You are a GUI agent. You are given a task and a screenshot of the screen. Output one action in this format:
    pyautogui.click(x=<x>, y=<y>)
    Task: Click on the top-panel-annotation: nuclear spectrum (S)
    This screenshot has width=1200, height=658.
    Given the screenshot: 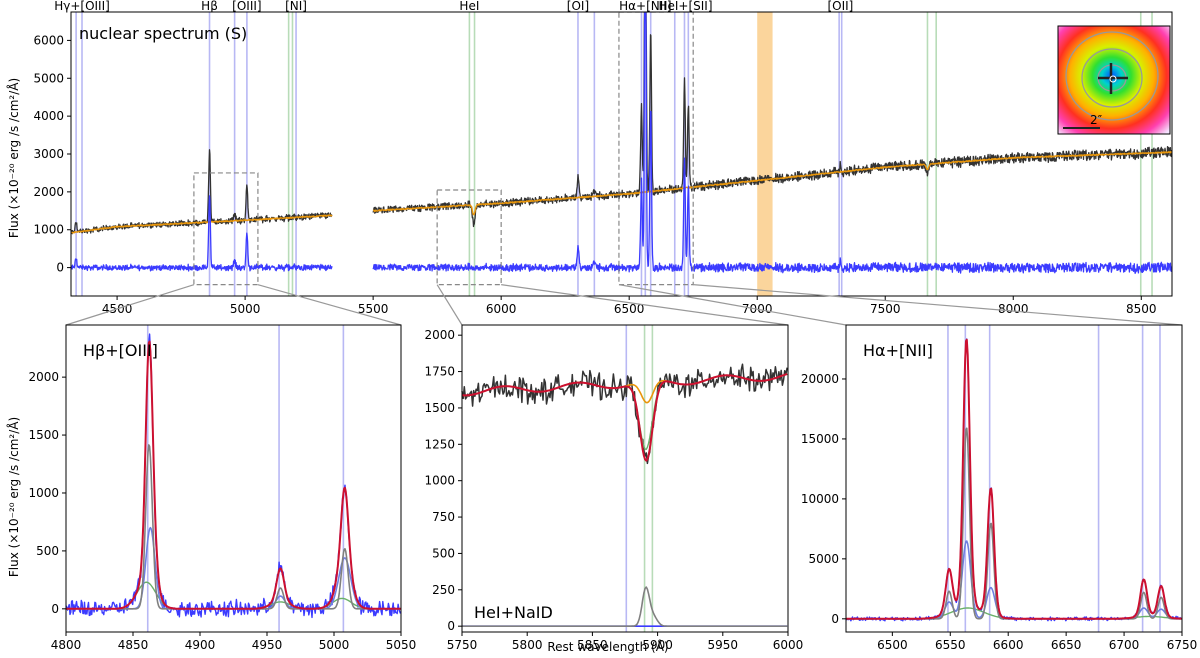 What is the action you would take?
    pyautogui.click(x=163, y=33)
    